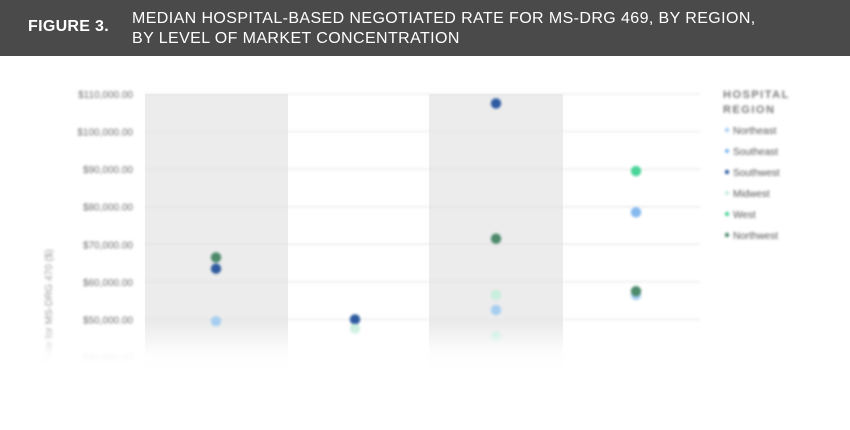 The height and width of the screenshot is (430, 850). Describe the element at coordinates (756, 173) in the screenshot. I see `legend-entry: Southwest` at that location.